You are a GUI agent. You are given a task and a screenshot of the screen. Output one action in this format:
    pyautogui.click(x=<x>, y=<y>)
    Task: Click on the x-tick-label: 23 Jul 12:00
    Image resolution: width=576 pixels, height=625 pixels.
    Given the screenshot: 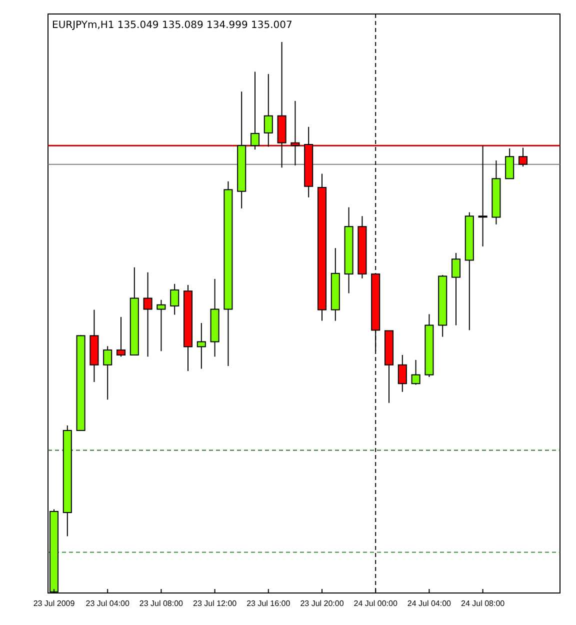 What is the action you would take?
    pyautogui.click(x=215, y=603)
    